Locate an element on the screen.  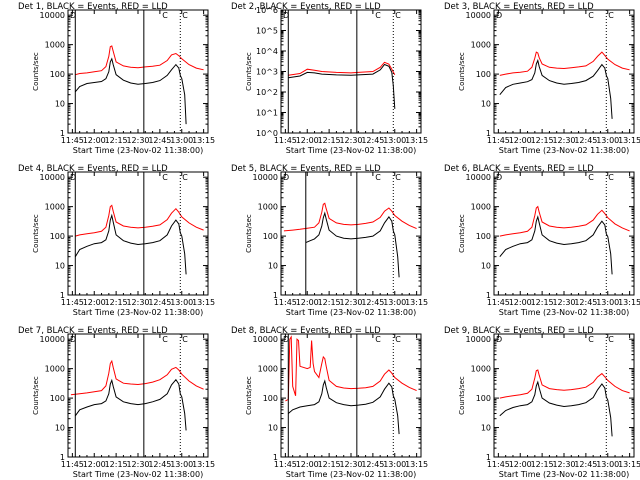
panel-title: Det 4, BLACK = Events, RED = LLD is located at coordinates (93, 169).